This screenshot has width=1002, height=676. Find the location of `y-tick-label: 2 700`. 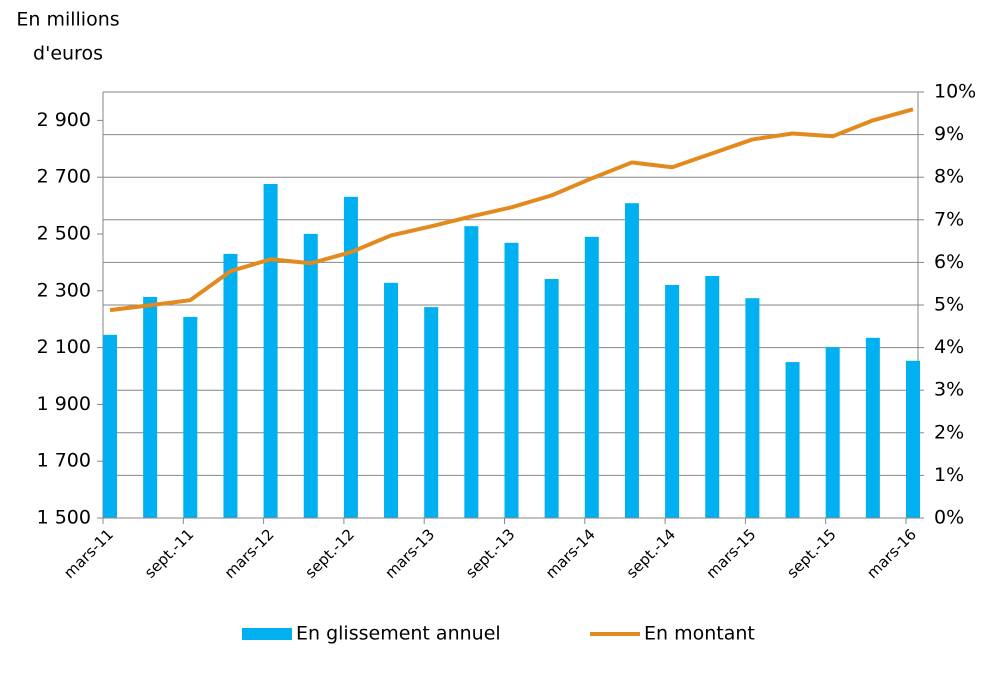

y-tick-label: 2 700 is located at coordinates (64, 177).